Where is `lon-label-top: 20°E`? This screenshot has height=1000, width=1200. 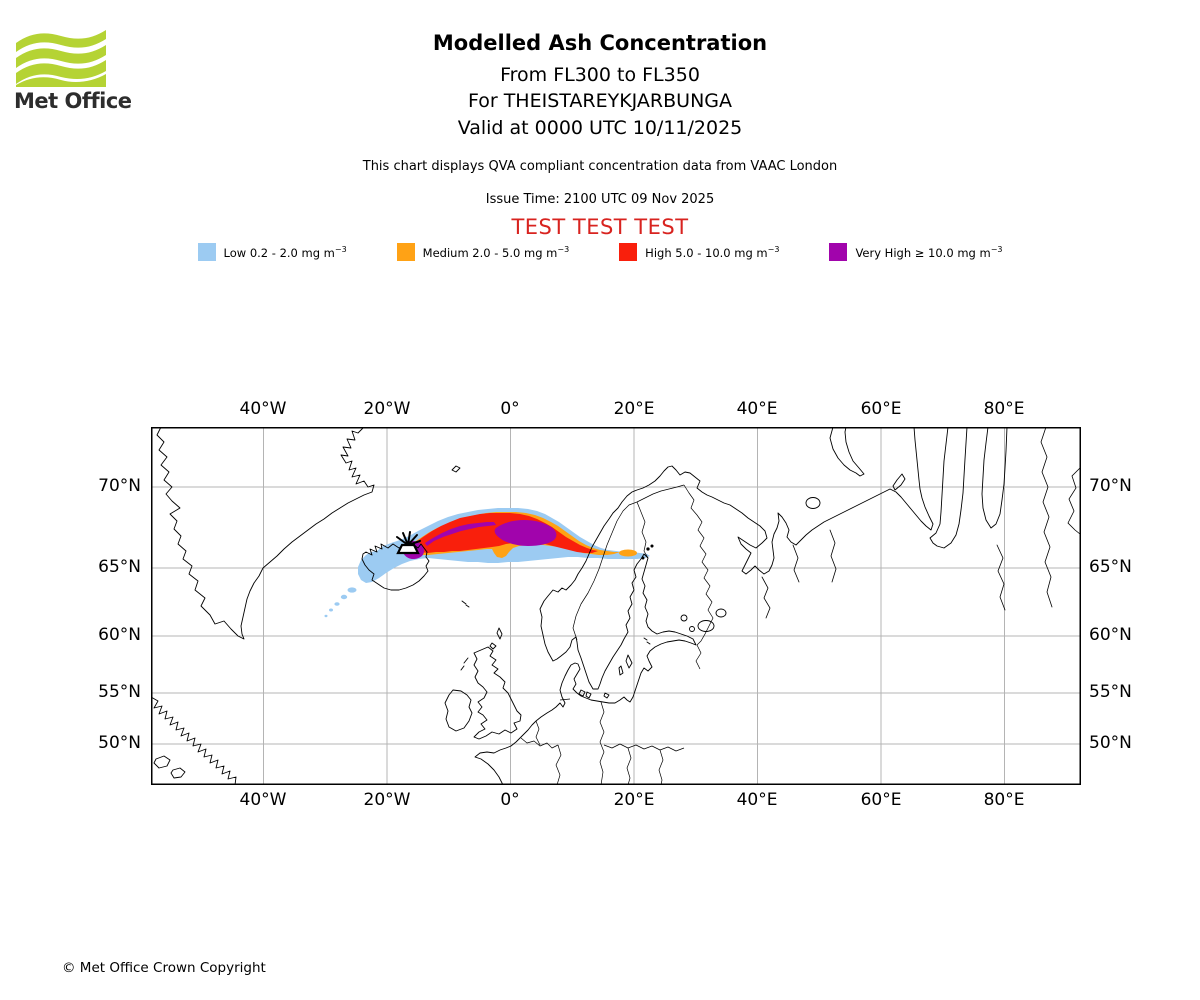
lon-label-top: 20°E is located at coordinates (634, 409).